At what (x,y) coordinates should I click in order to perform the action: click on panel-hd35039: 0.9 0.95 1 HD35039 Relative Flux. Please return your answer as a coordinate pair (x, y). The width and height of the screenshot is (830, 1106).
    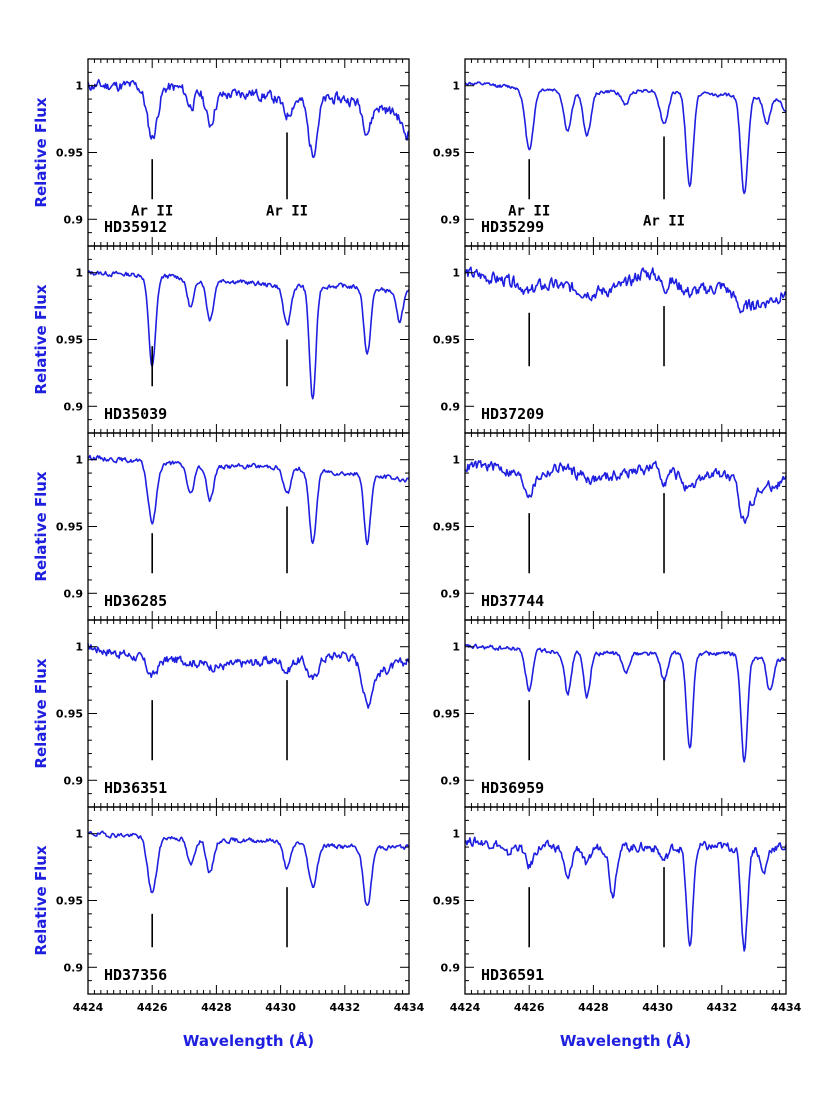
    Looking at the image, I should click on (221, 339).